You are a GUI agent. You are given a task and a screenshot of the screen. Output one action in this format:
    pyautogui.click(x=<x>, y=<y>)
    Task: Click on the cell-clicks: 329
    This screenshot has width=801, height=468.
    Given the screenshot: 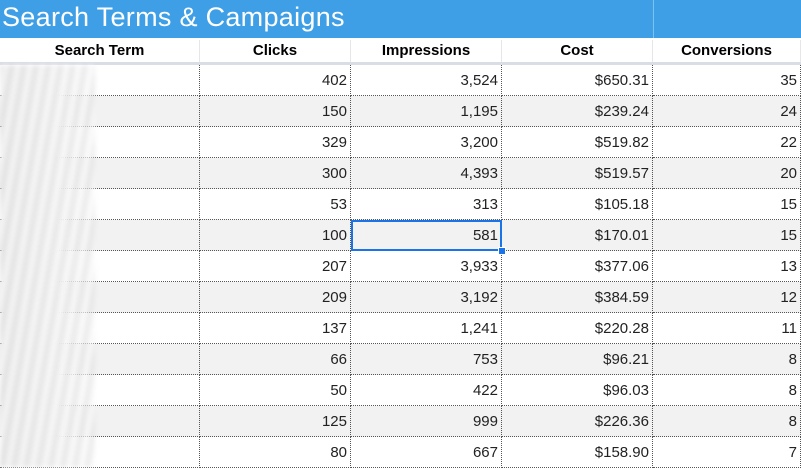 What is the action you would take?
    pyautogui.click(x=275, y=142)
    